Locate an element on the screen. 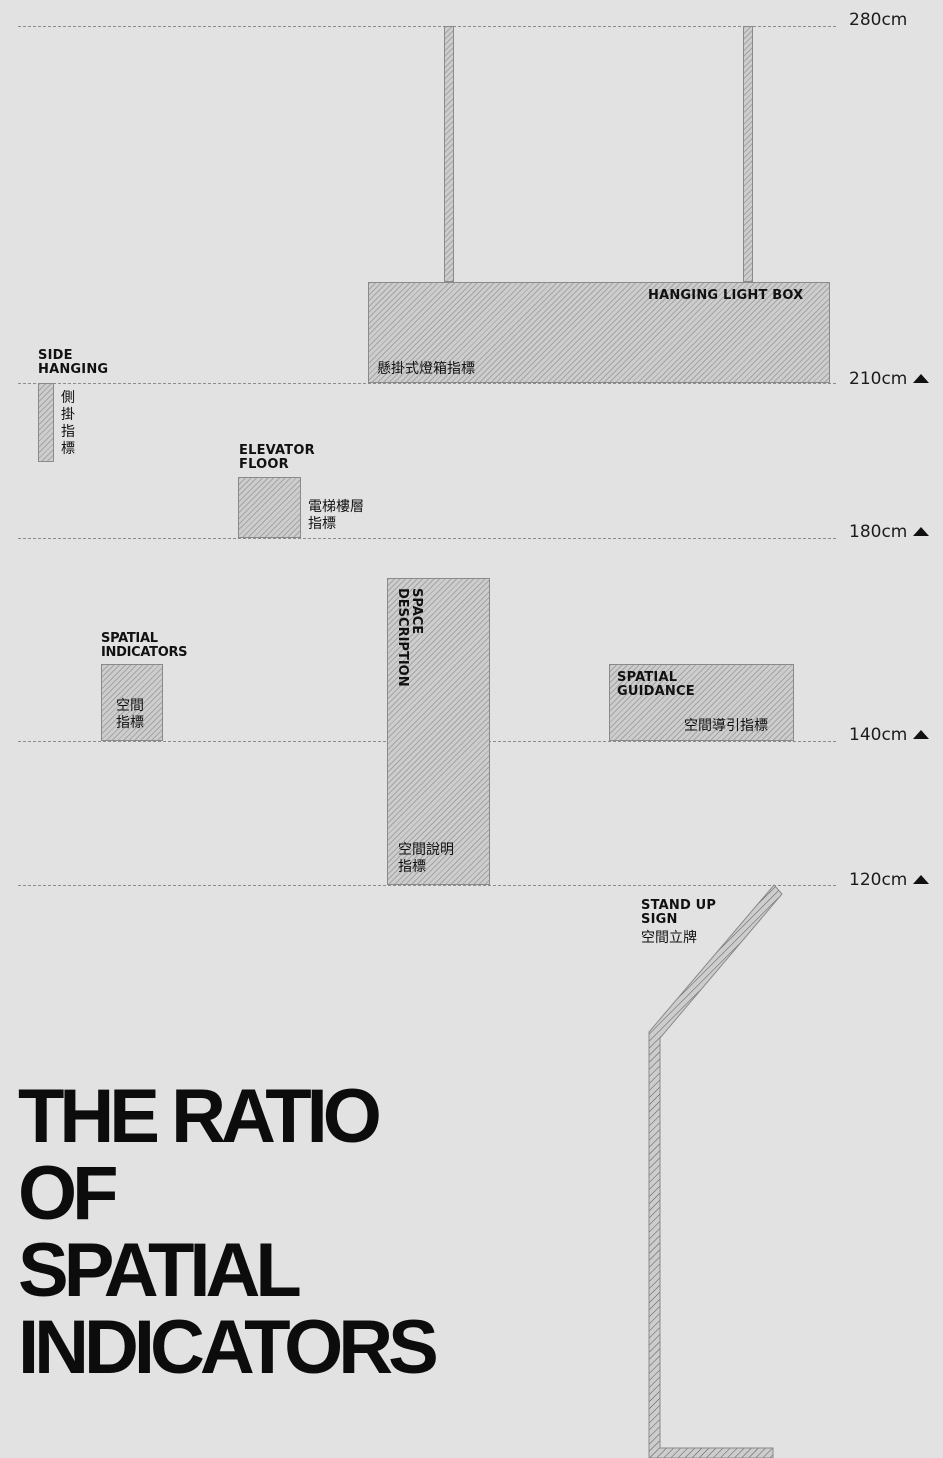 This screenshot has width=943, height=1458. hanging-light-box-zh: 懸掛式燈箱指標 is located at coordinates (426, 369).